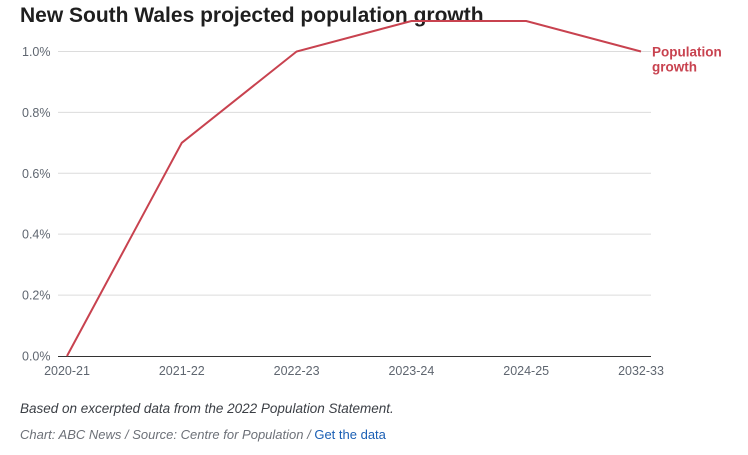 This screenshot has height=455, width=748. Describe the element at coordinates (36, 235) in the screenshot. I see `y-tick-label: 0.4%` at that location.